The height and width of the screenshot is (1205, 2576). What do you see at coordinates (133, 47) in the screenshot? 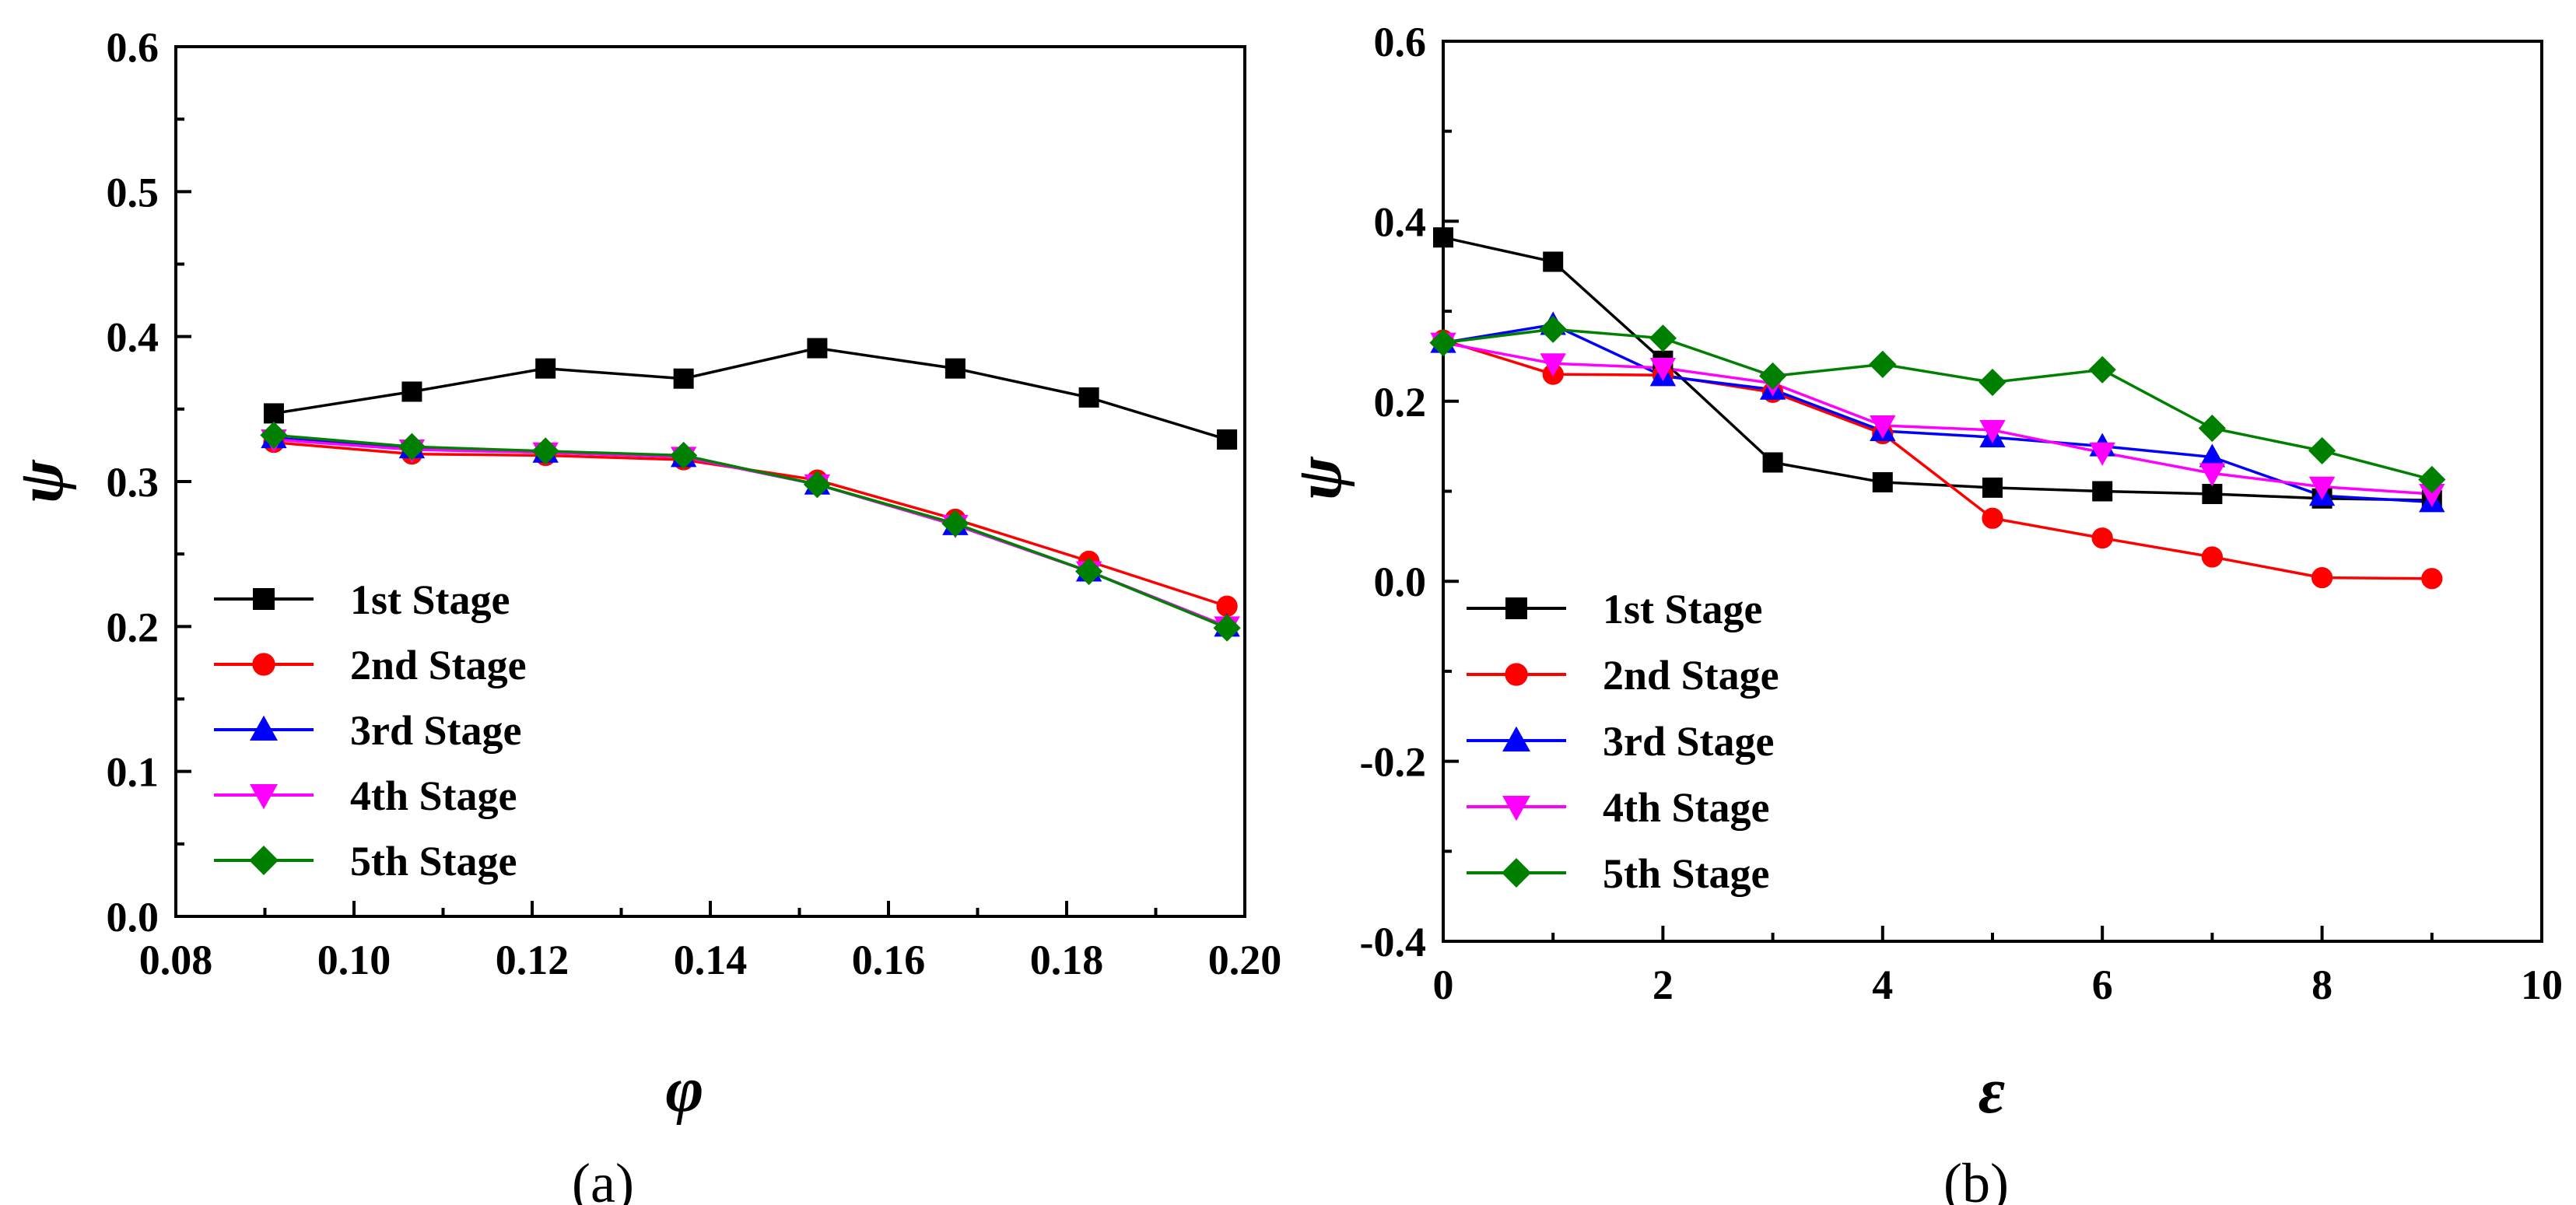
I see `y-tick-label: 0.6` at bounding box center [133, 47].